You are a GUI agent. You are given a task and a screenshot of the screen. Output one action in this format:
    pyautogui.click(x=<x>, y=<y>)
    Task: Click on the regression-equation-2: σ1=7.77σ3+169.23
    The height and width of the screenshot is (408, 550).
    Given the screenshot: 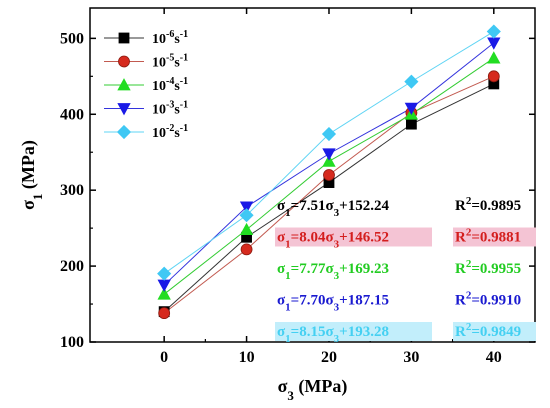 What is the action you would take?
    pyautogui.click(x=333, y=271)
    